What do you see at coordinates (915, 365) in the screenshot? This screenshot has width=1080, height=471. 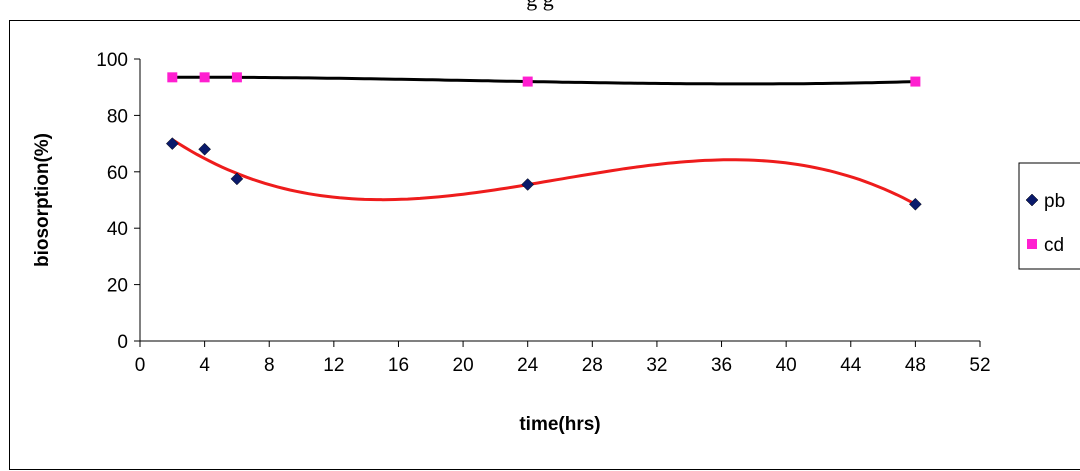 I see `x-tick-label: 48` at bounding box center [915, 365].